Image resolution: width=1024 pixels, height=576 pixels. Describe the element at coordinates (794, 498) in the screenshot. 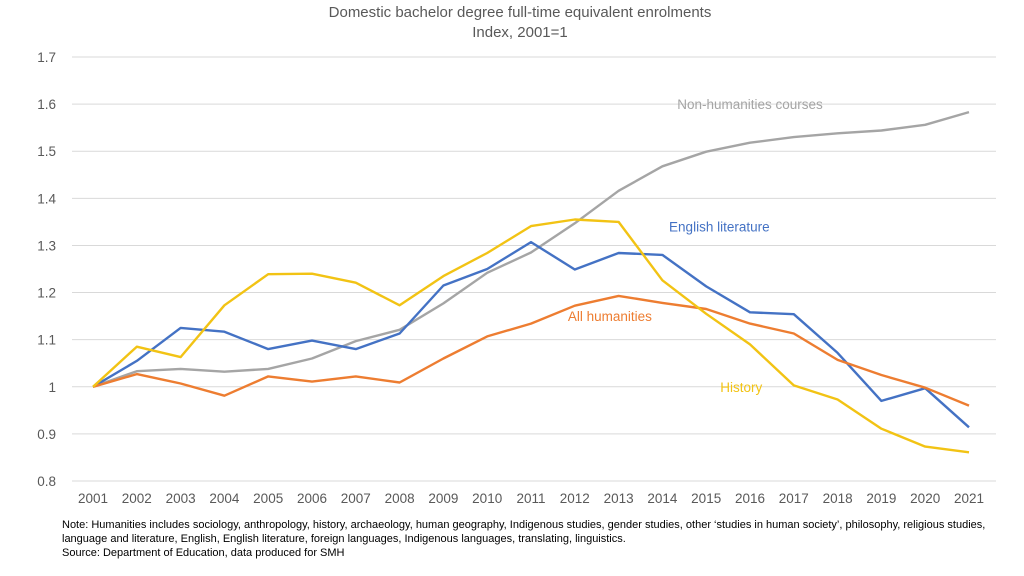

I see `x-tick-label: 2017` at that location.